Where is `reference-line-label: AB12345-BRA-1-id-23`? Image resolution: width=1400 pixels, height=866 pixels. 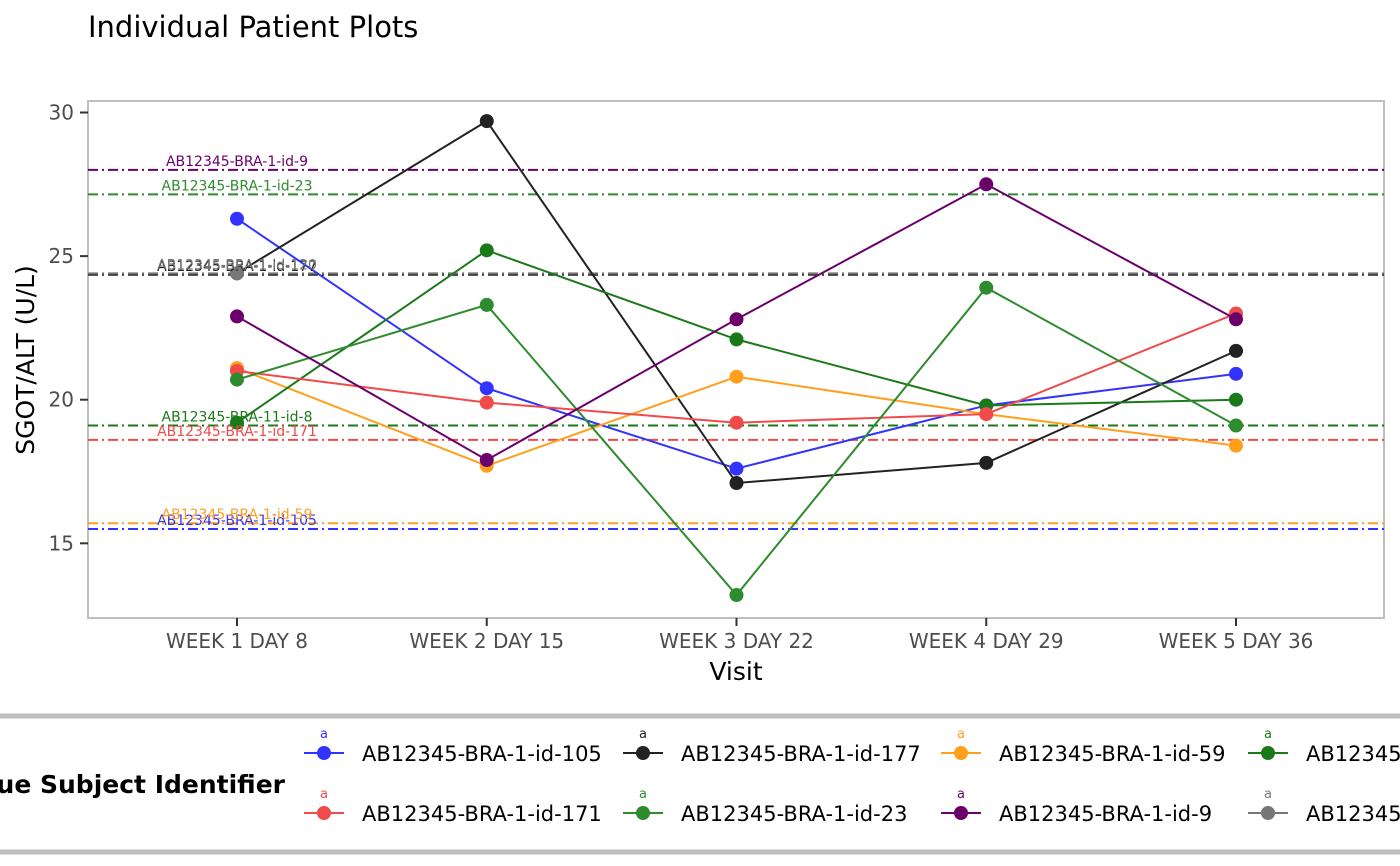 reference-line-label: AB12345-BRA-1-id-23 is located at coordinates (237, 186).